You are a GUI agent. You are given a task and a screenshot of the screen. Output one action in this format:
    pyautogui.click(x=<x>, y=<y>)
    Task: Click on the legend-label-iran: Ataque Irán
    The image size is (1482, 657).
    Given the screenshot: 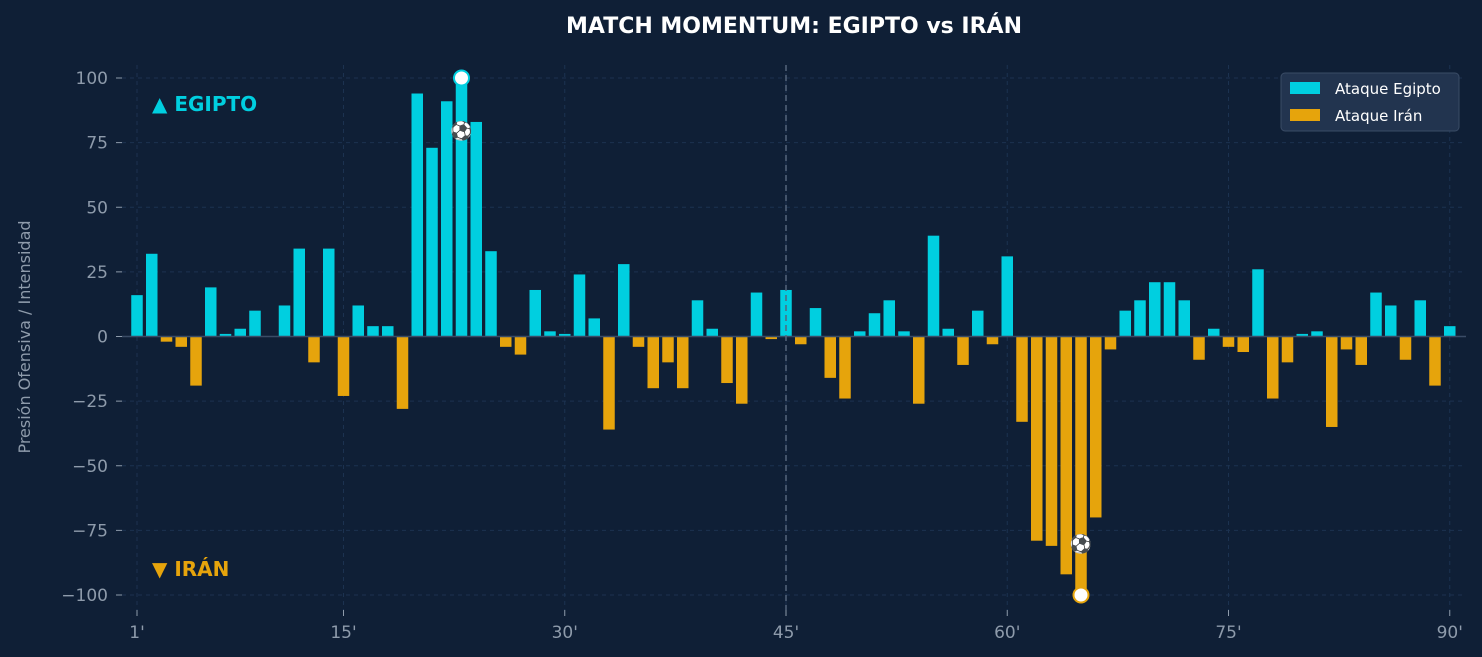 What is the action you would take?
    pyautogui.click(x=1378, y=116)
    